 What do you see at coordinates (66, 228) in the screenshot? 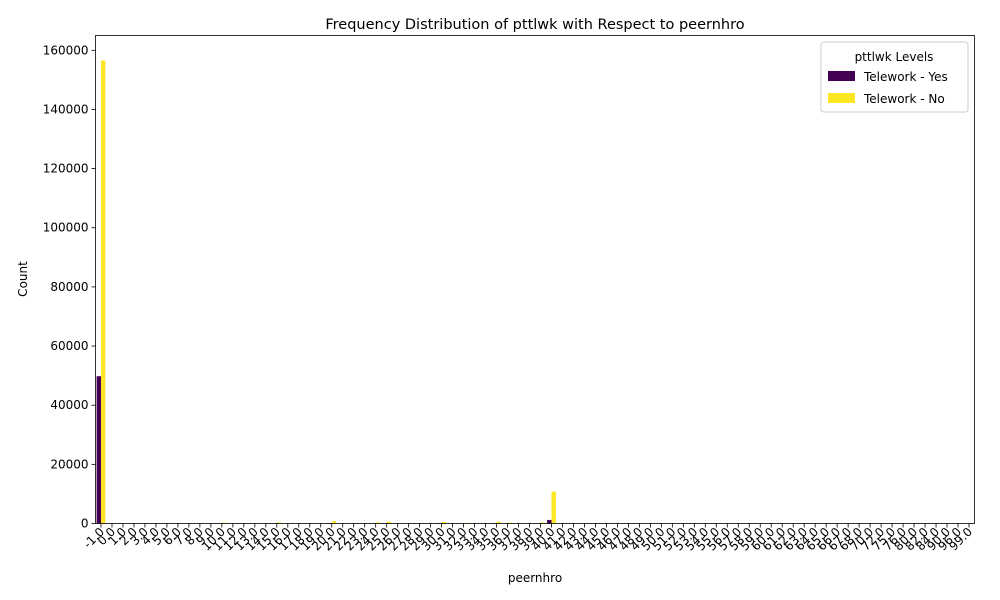
I see `y-tick-label: 100000` at bounding box center [66, 228].